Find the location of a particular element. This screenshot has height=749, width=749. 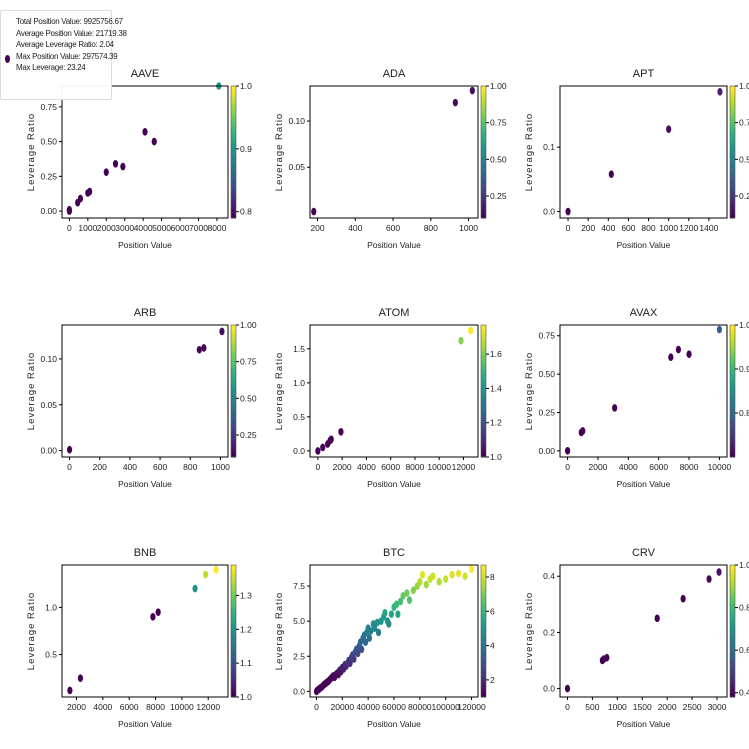

x-tick-label: 1000 is located at coordinates (468, 228).